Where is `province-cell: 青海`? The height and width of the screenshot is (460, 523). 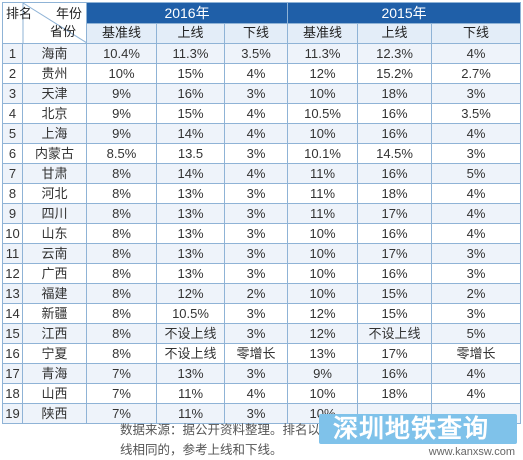
province-cell: 青海 is located at coordinates (54, 373).